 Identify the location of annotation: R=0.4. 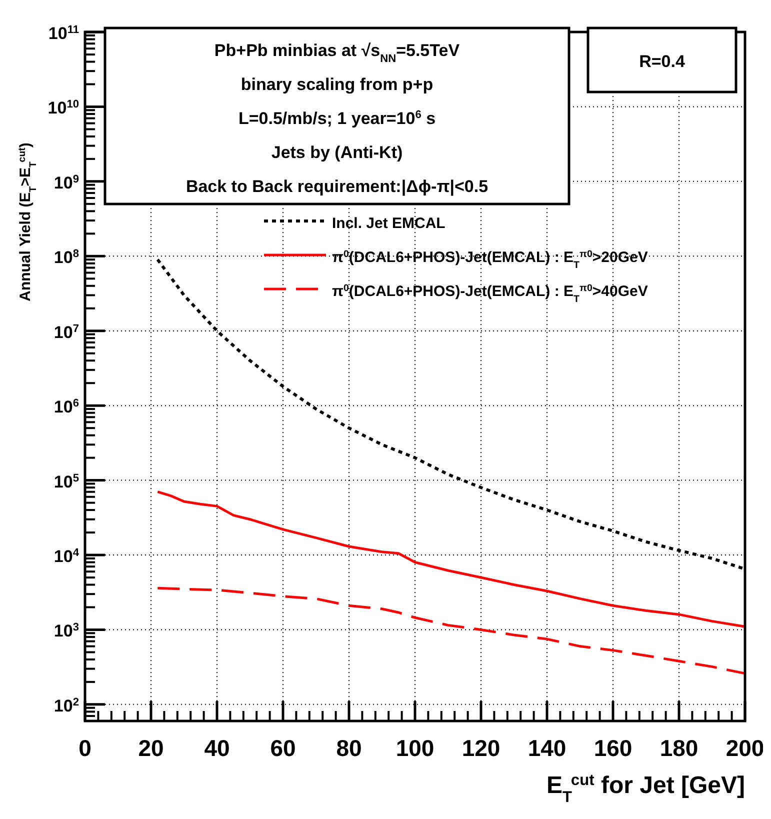
(662, 61).